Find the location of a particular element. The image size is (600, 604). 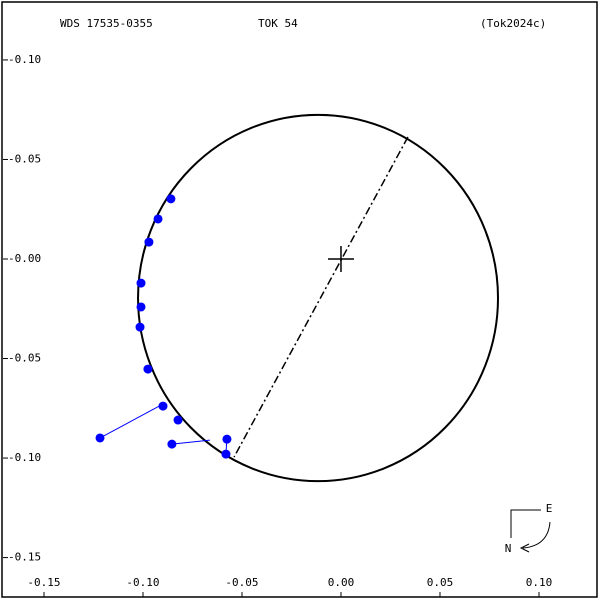

primary-cross is located at coordinates (340, 258).